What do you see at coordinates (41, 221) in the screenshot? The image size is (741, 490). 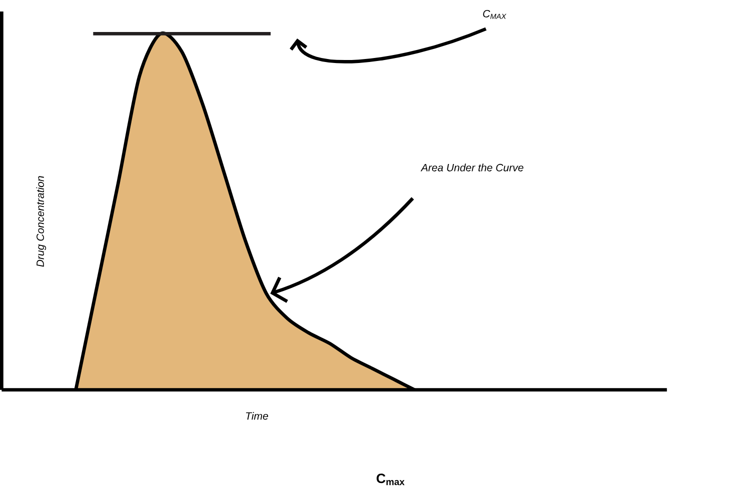 I see `y-axis-title: Drug Concentration` at bounding box center [41, 221].